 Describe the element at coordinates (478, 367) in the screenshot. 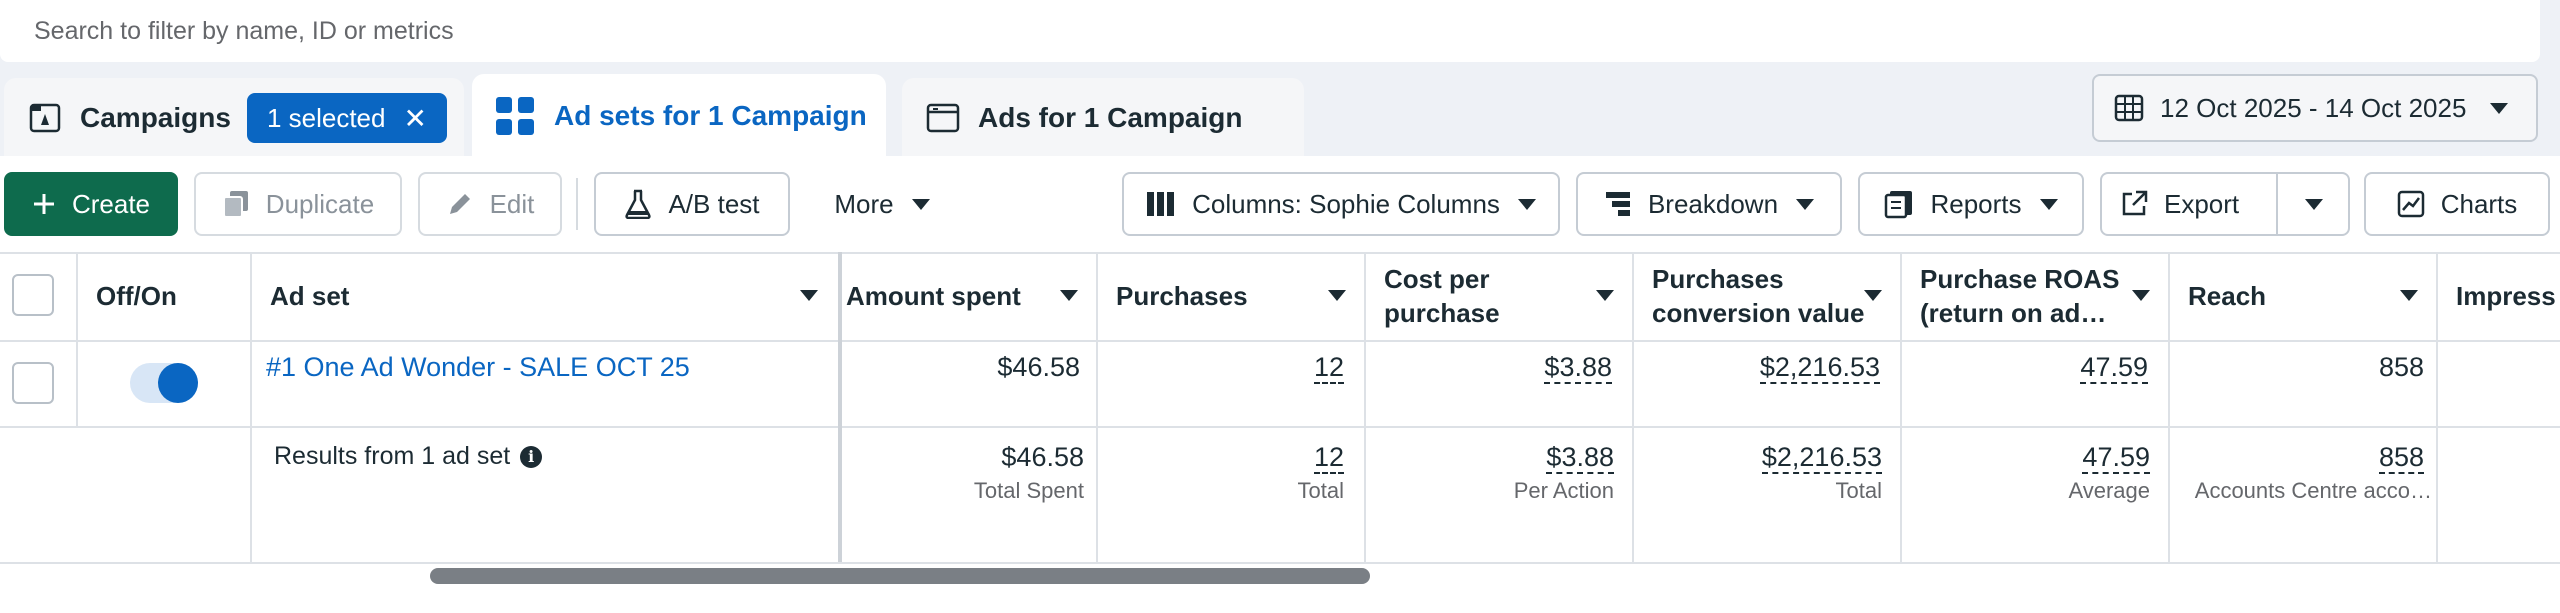

I see `adset-name-link: #1 One Ad Wonder - SALE OCT 25` at that location.